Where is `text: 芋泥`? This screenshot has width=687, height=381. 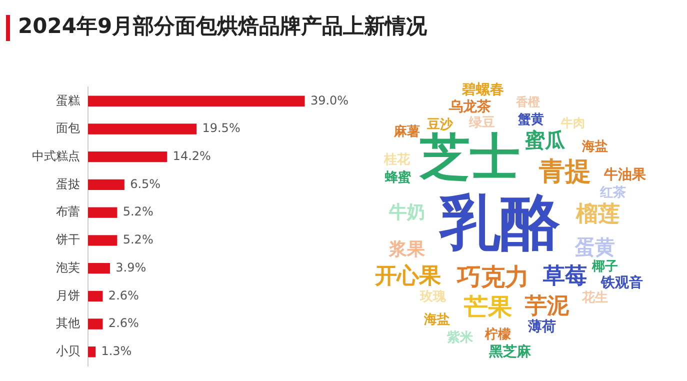
text: 芋泥 is located at coordinates (547, 306).